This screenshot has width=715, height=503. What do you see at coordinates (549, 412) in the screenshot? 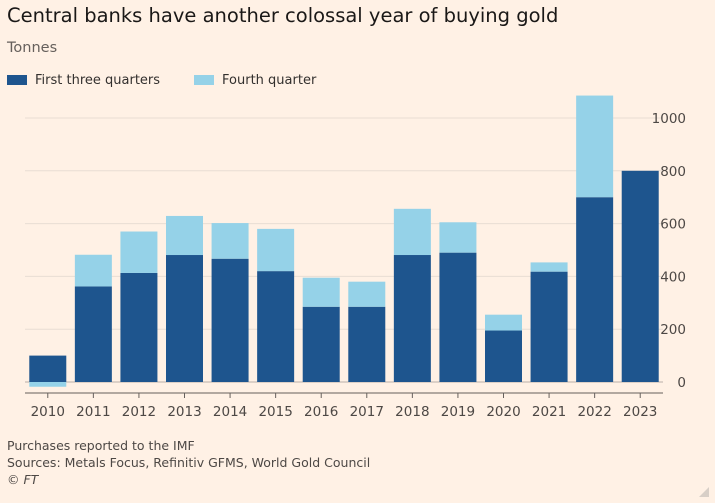
I see `x-tick-label: 2021` at bounding box center [549, 412].